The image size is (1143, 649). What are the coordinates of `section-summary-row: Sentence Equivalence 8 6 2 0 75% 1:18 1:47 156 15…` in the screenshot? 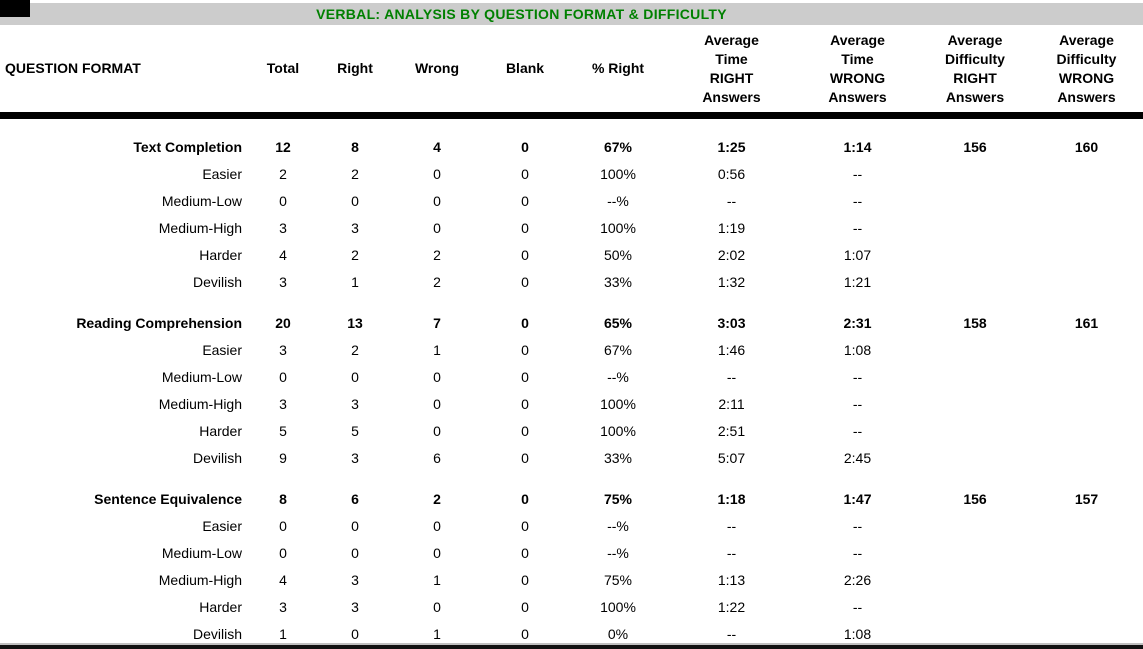 It's located at (571, 498).